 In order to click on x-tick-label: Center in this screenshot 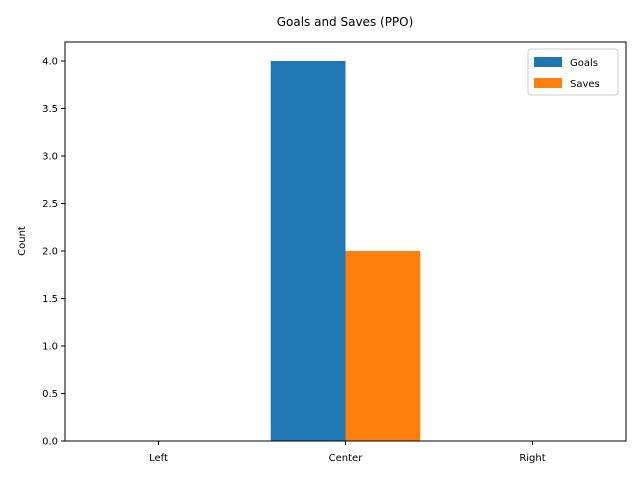, I will do `click(346, 458)`.